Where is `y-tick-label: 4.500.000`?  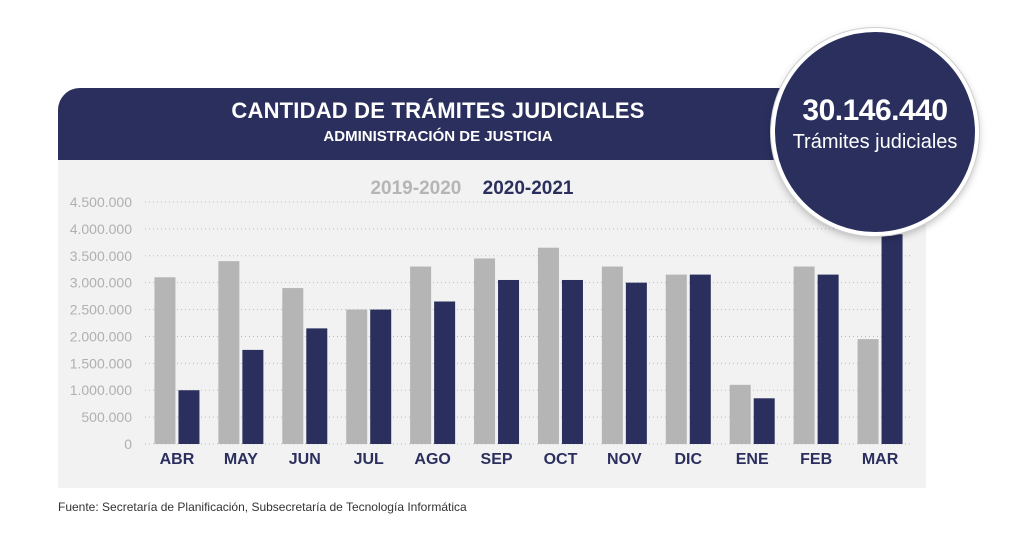 y-tick-label: 4.500.000 is located at coordinates (101, 202).